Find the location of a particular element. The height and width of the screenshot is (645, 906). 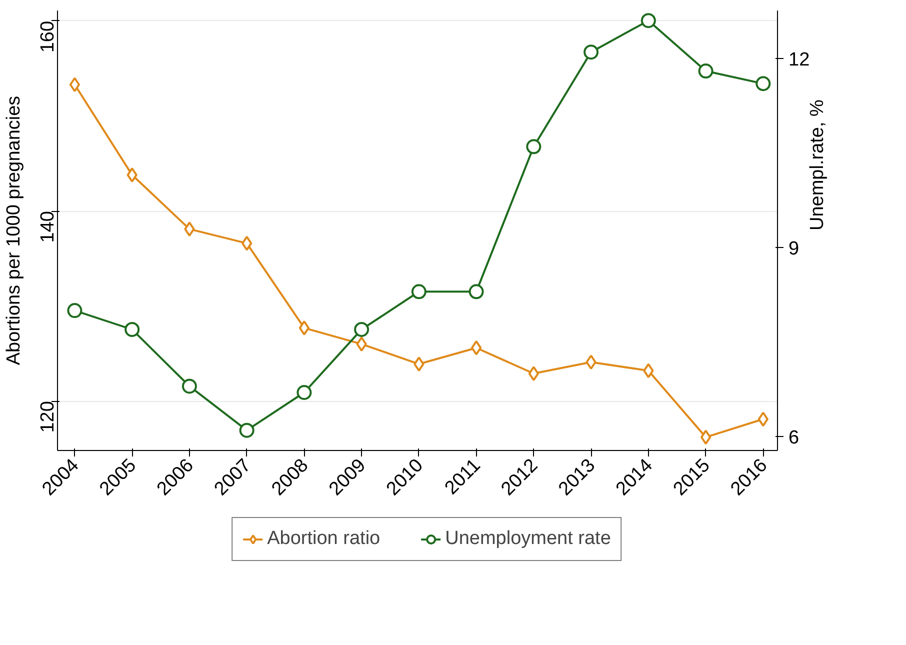

y2-tick-label: 12 is located at coordinates (799, 59).